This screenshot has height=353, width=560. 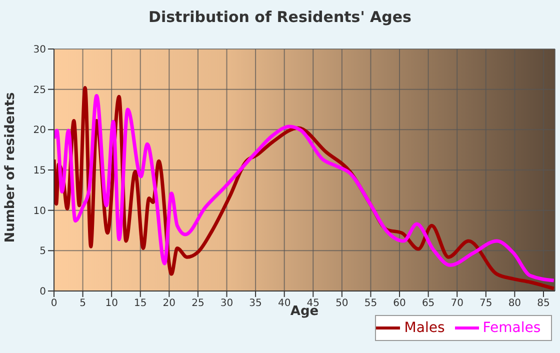 I want to click on x-tick-label: 35, so click(x=255, y=304).